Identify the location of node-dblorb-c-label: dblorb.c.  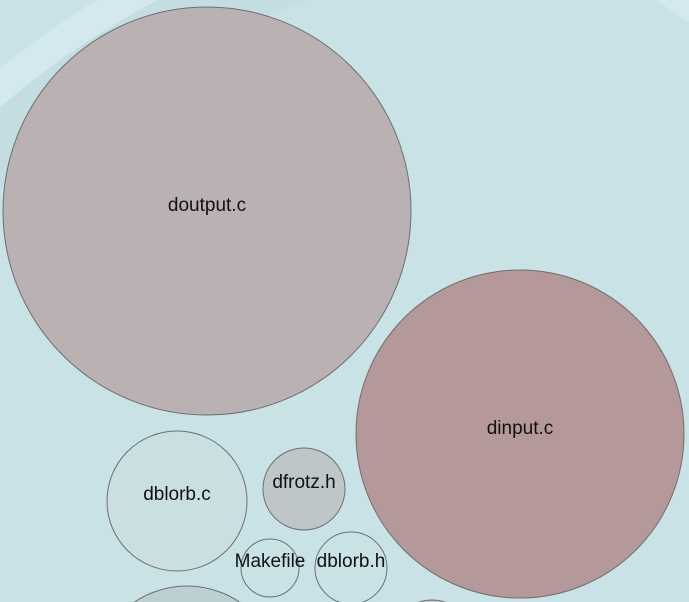
(177, 494).